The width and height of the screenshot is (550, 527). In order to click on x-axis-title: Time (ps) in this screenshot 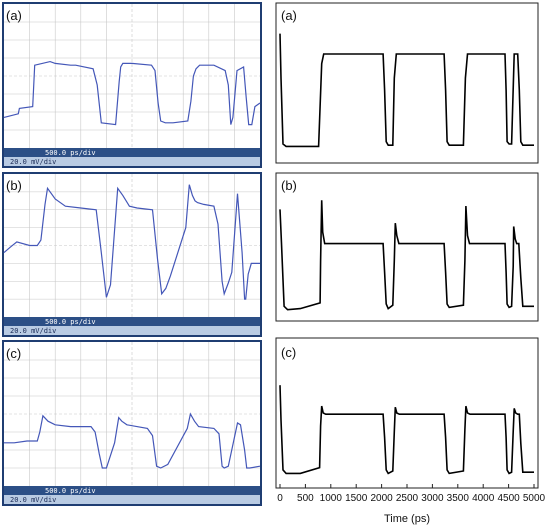, I will do `click(407, 519)`.